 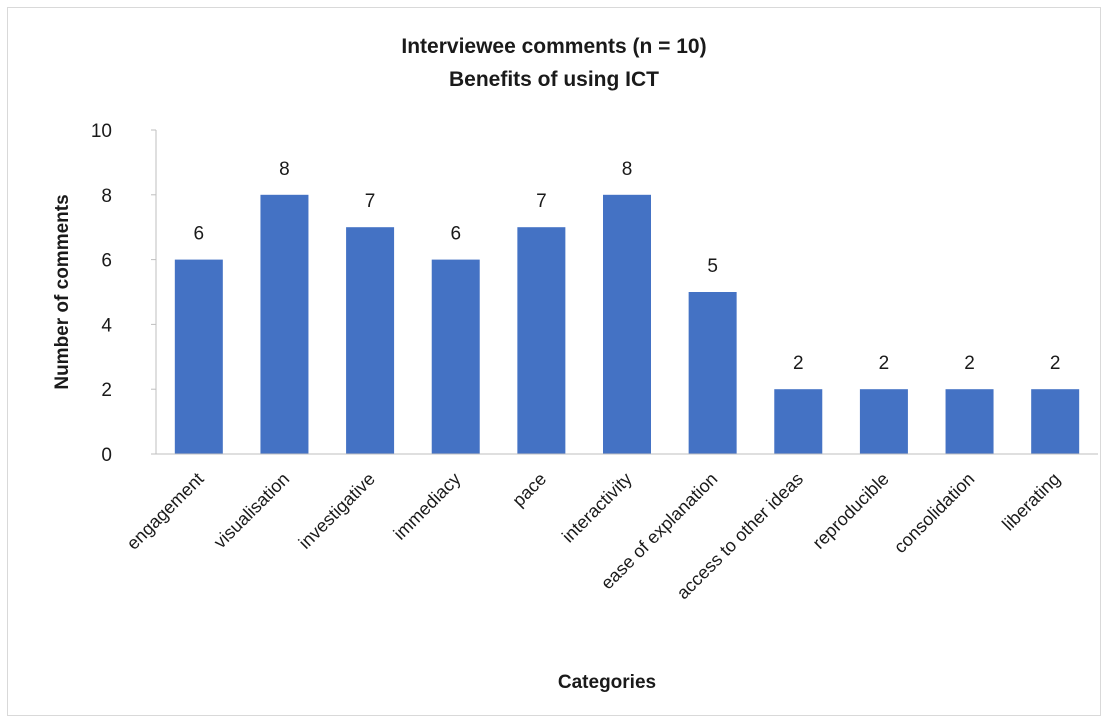 What do you see at coordinates (427, 506) in the screenshot?
I see `category-label: immediacy` at bounding box center [427, 506].